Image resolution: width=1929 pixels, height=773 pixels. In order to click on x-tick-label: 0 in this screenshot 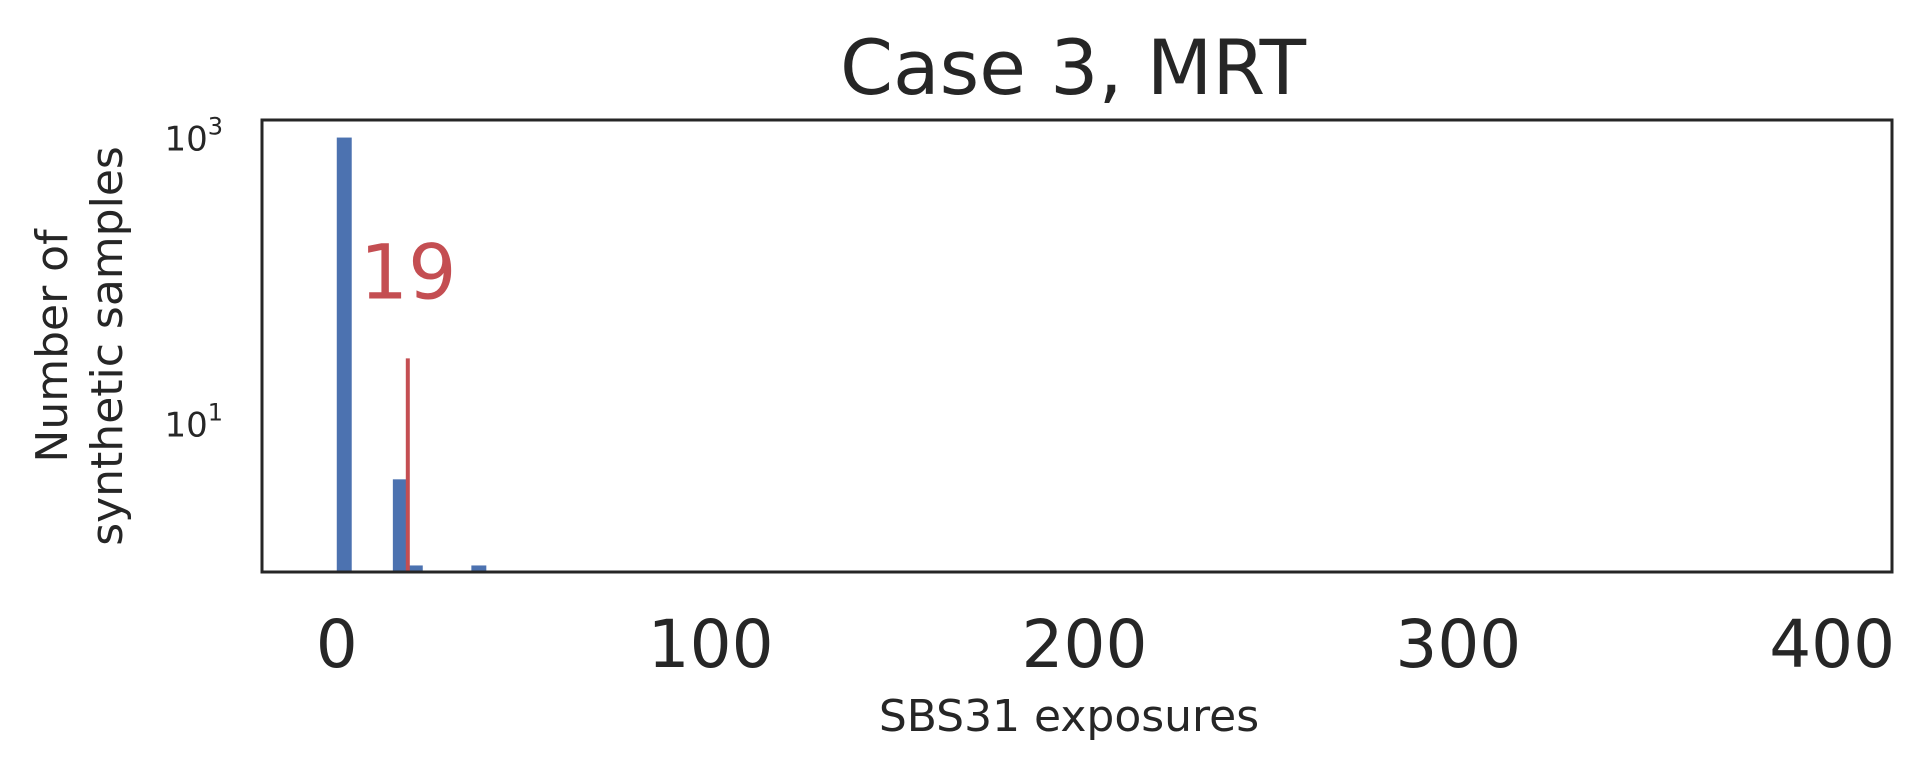, I will do `click(337, 644)`.